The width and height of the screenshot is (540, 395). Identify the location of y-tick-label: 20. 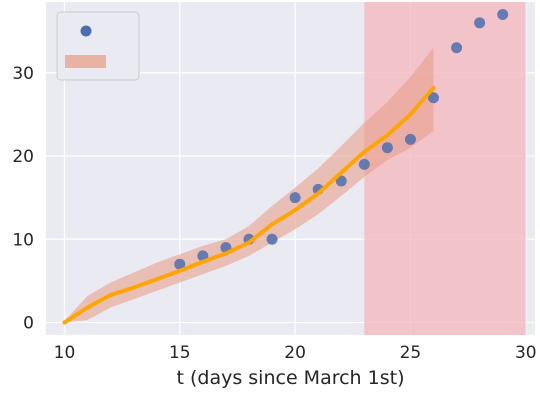
(23, 157).